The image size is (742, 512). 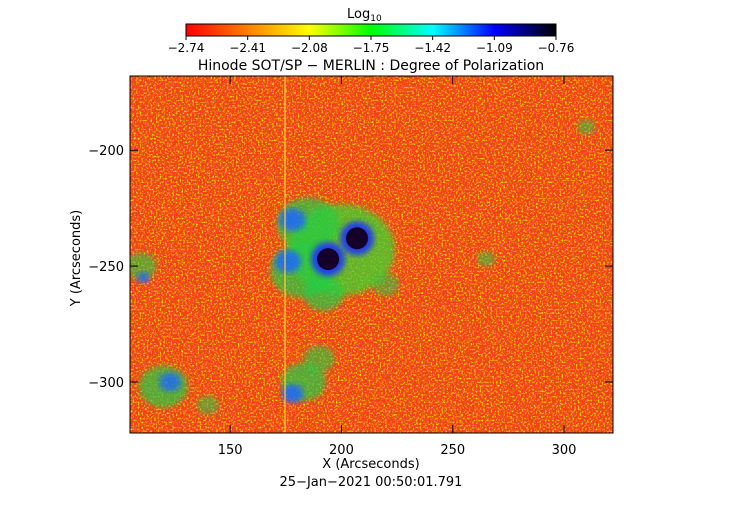 What do you see at coordinates (76, 258) in the screenshot?
I see `y-axis-label: Y (Arcseconds)` at bounding box center [76, 258].